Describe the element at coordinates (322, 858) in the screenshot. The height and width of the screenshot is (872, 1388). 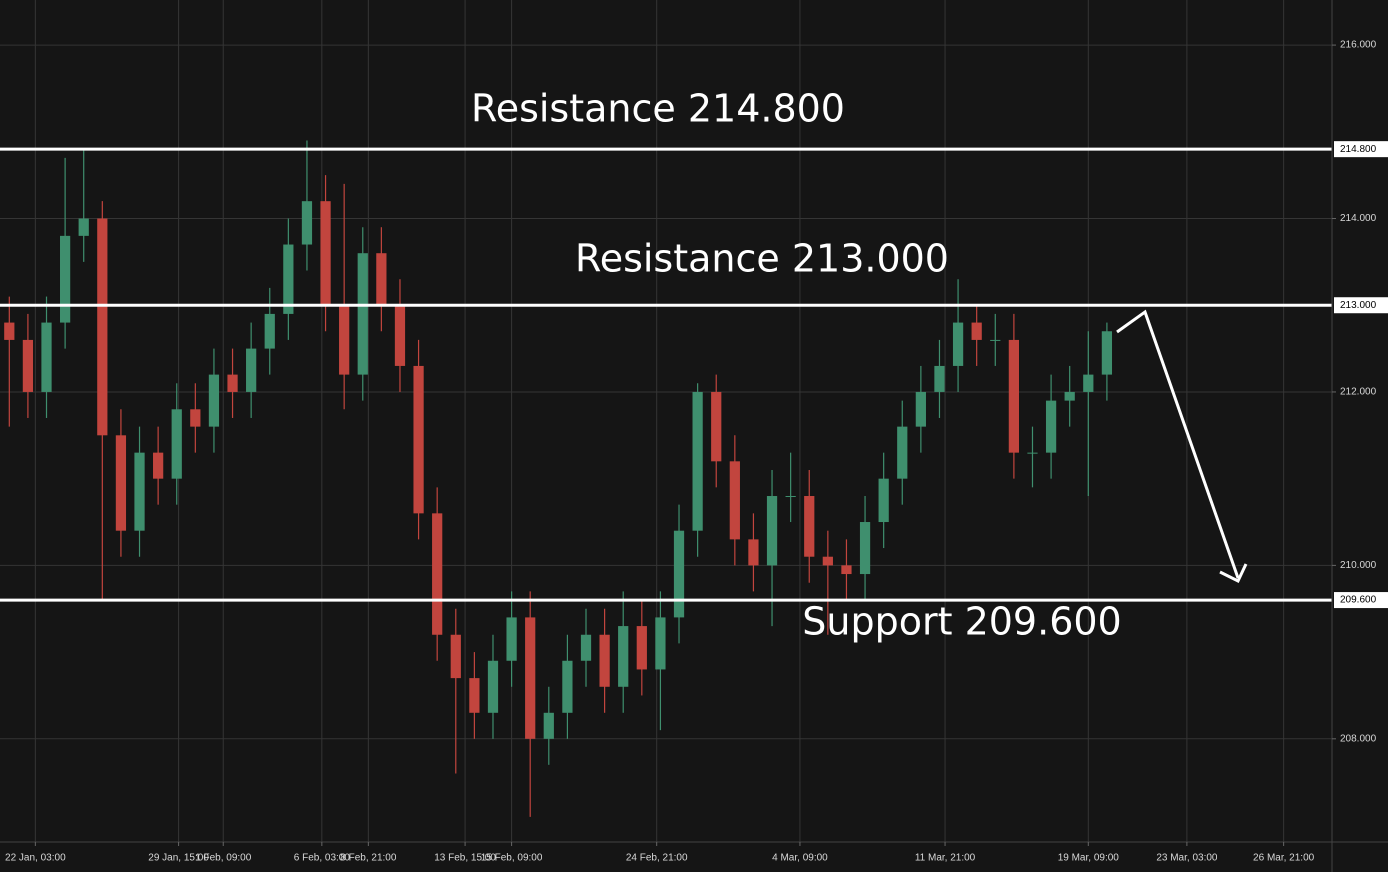
I see `x-tick-label: 6 Feb, 03:00` at that location.